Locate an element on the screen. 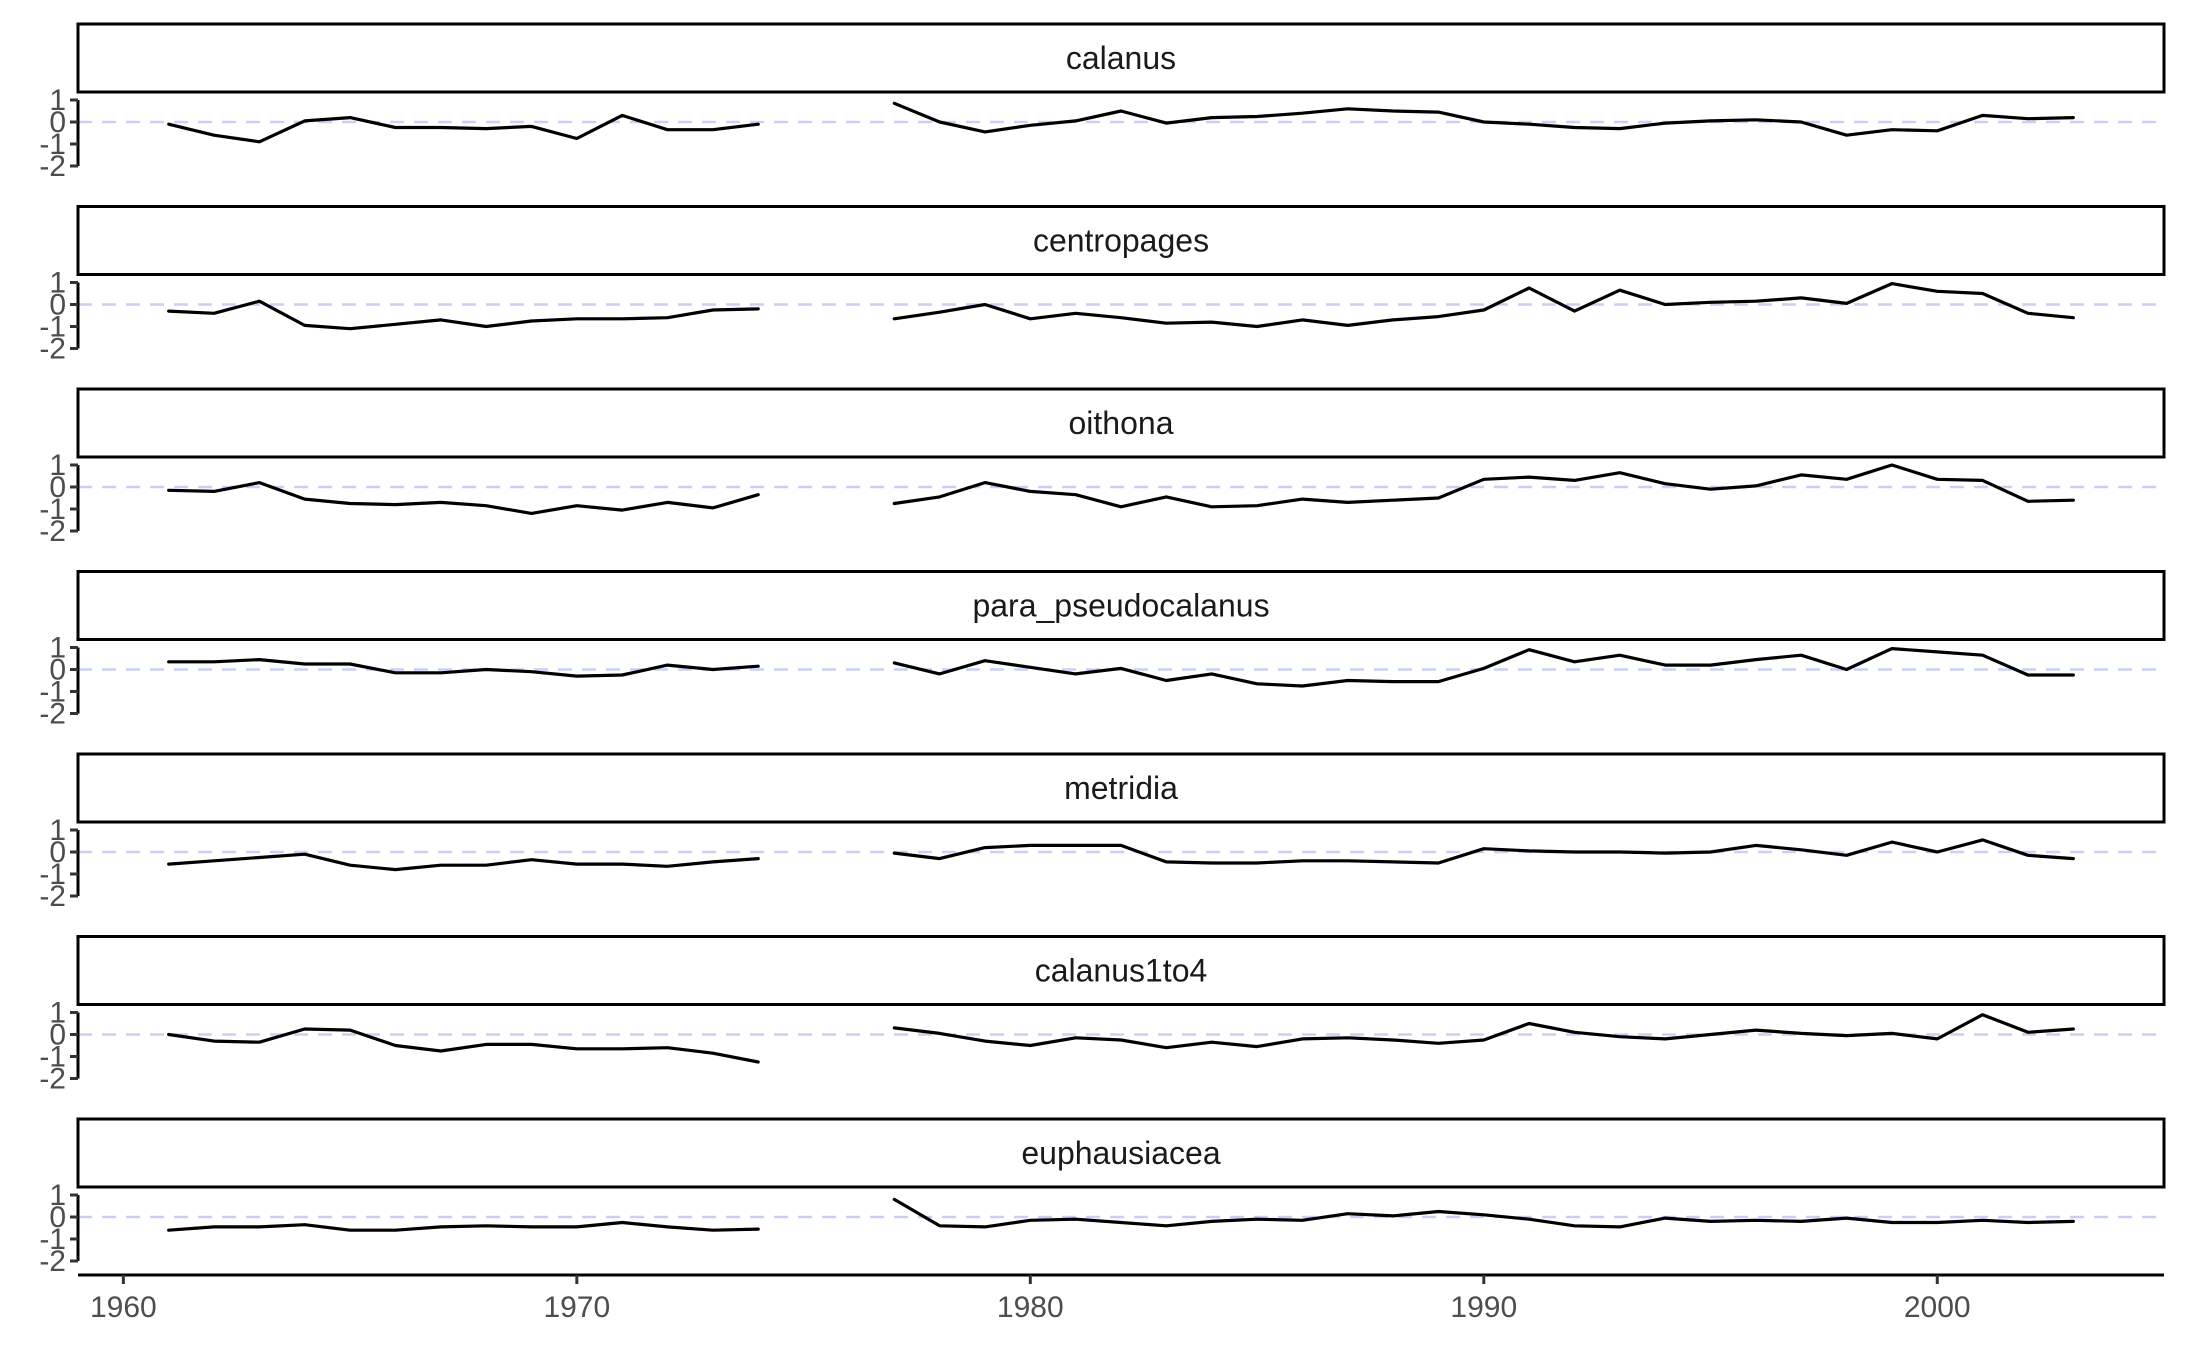 This screenshot has height=1351, width=2187. x-tick-label: 1990 is located at coordinates (1483, 1307).